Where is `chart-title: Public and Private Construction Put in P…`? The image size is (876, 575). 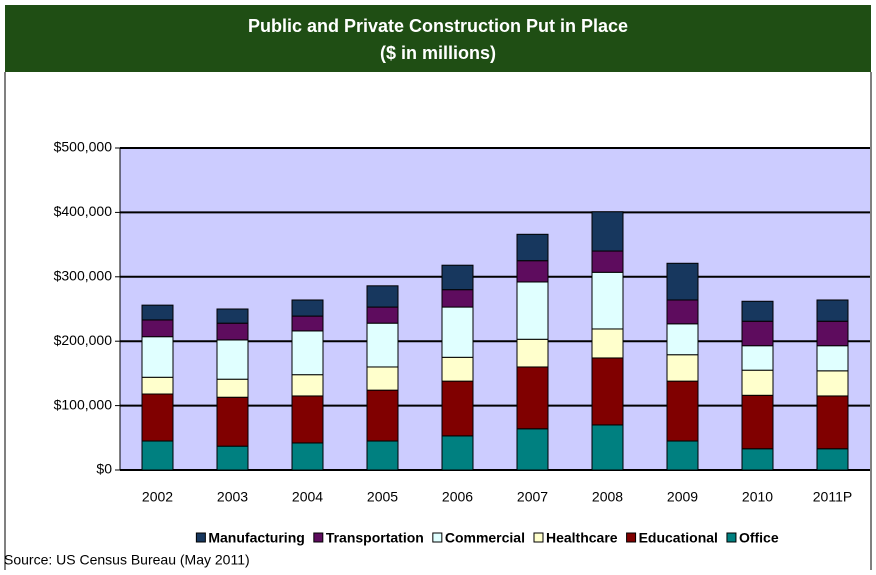
chart-title: Public and Private Construction Put in P… is located at coordinates (438, 26).